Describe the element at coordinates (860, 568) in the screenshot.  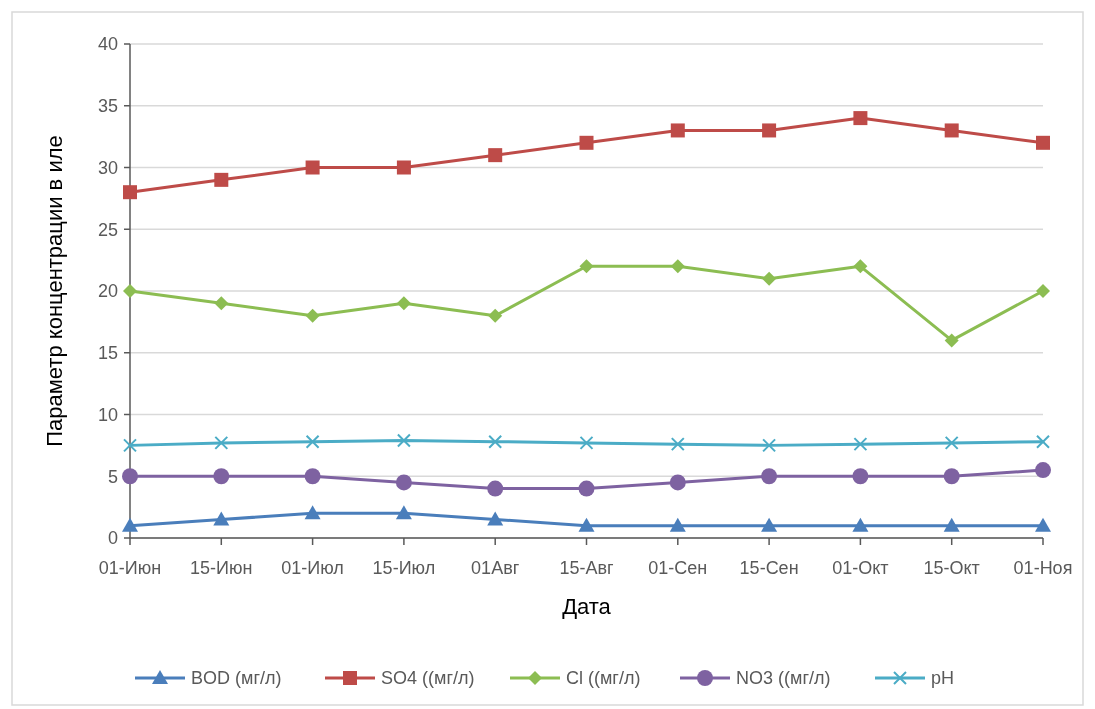
I see `x-tick-label: 01-Окт` at that location.